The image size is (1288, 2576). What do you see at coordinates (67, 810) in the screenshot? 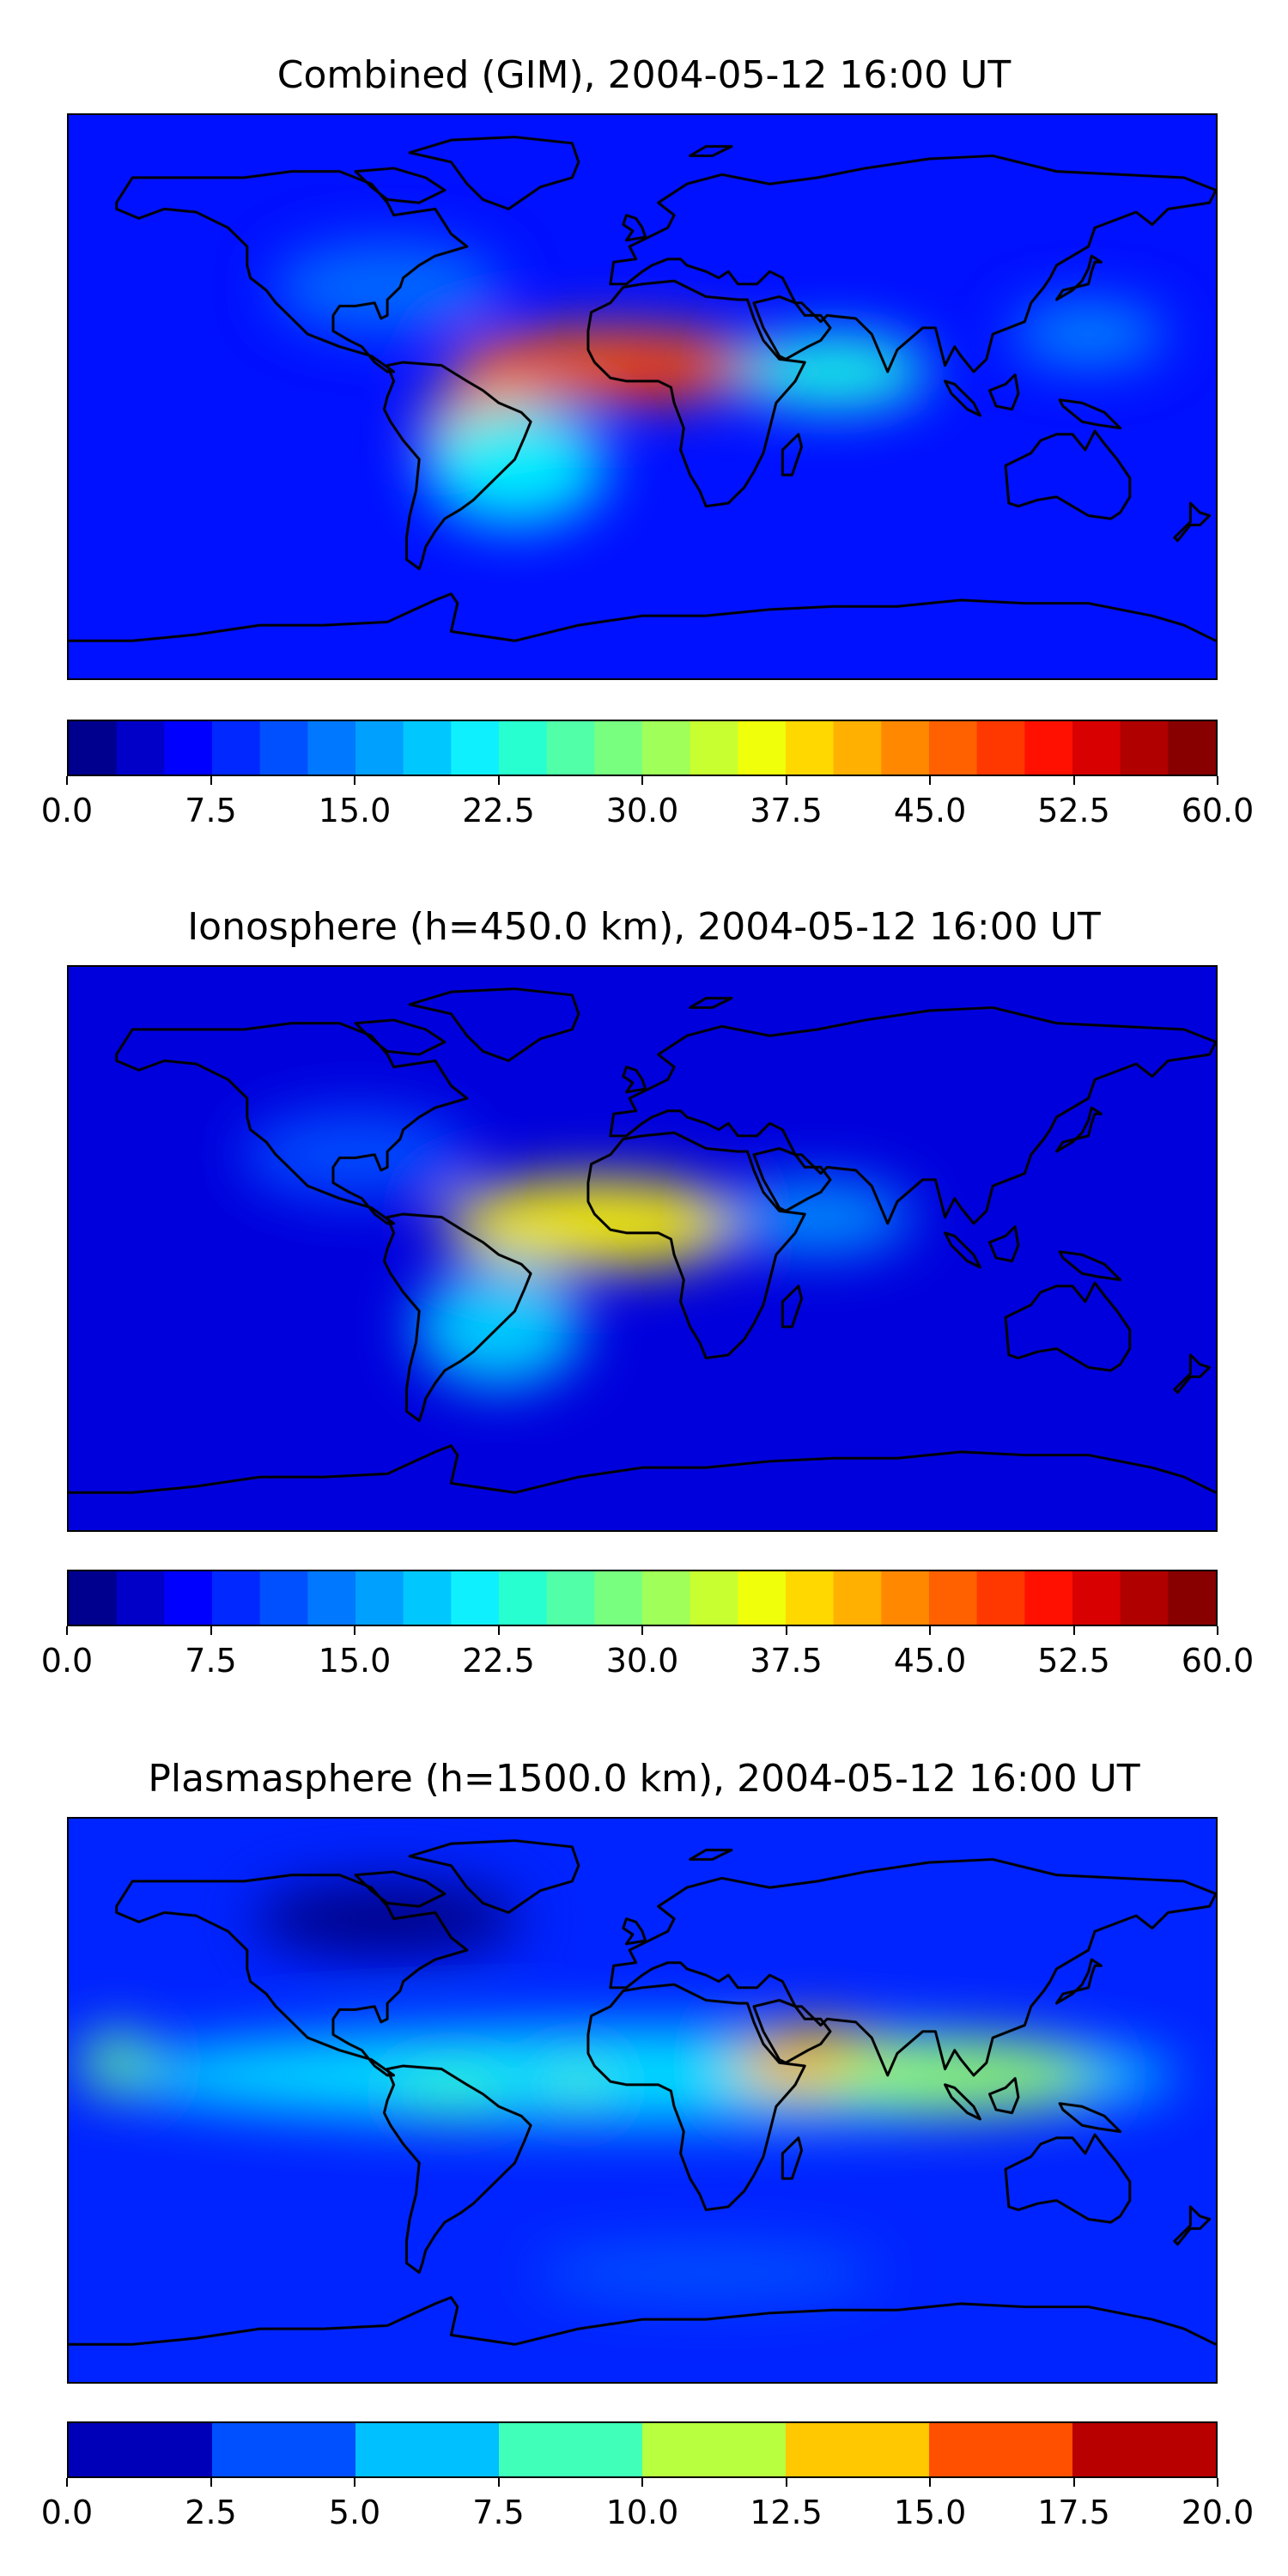
I see `colorbar-tick-label: 0.0` at bounding box center [67, 810].